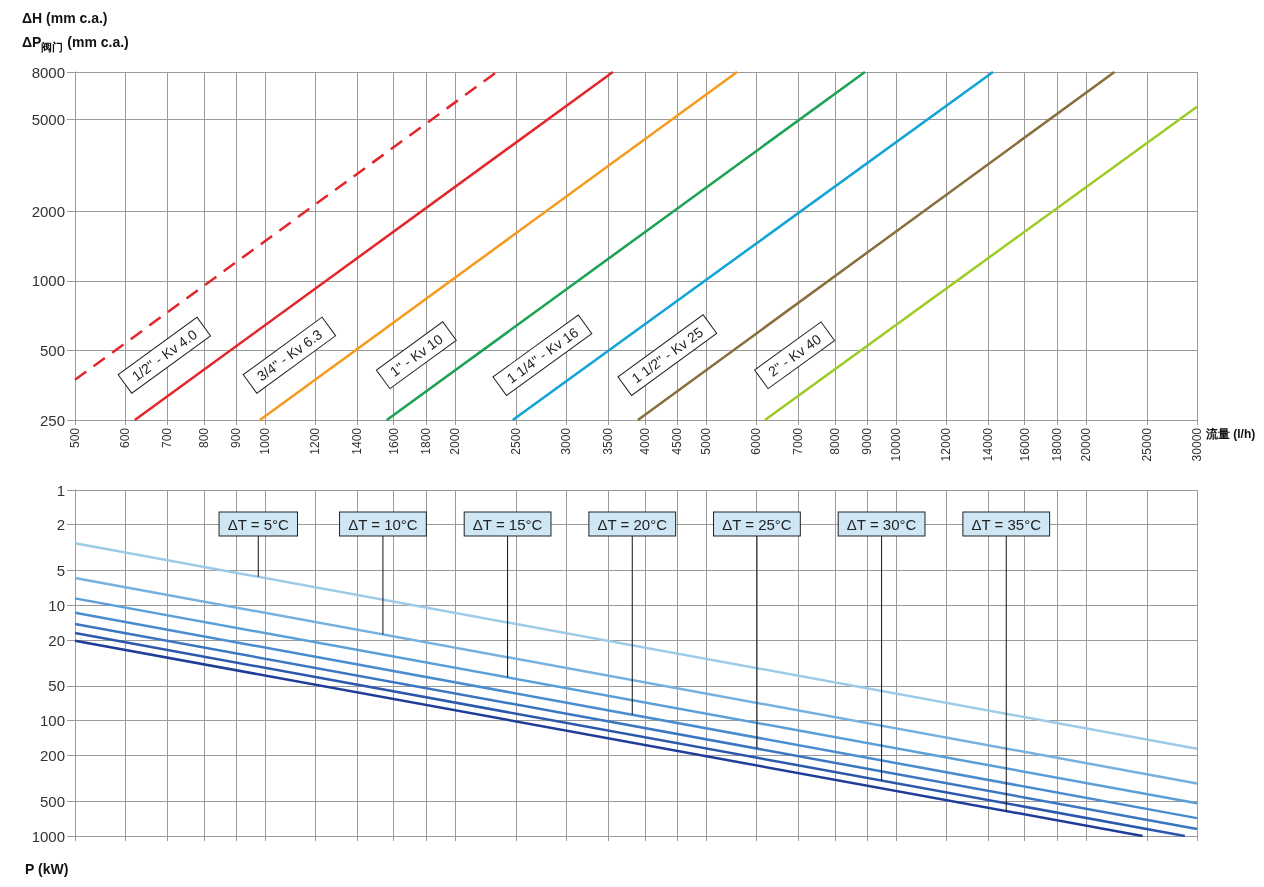 This screenshot has width=1264, height=887. I want to click on text: ΔT = 30°C, so click(881, 524).